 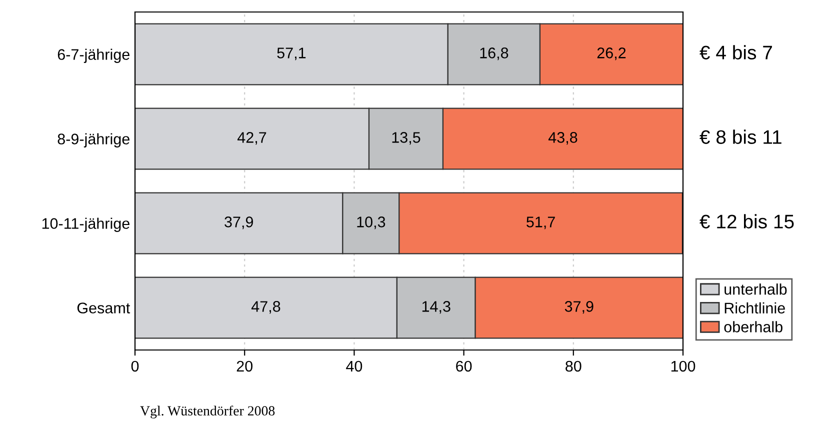 What do you see at coordinates (354, 366) in the screenshot?
I see `x-tick-label: 40` at bounding box center [354, 366].